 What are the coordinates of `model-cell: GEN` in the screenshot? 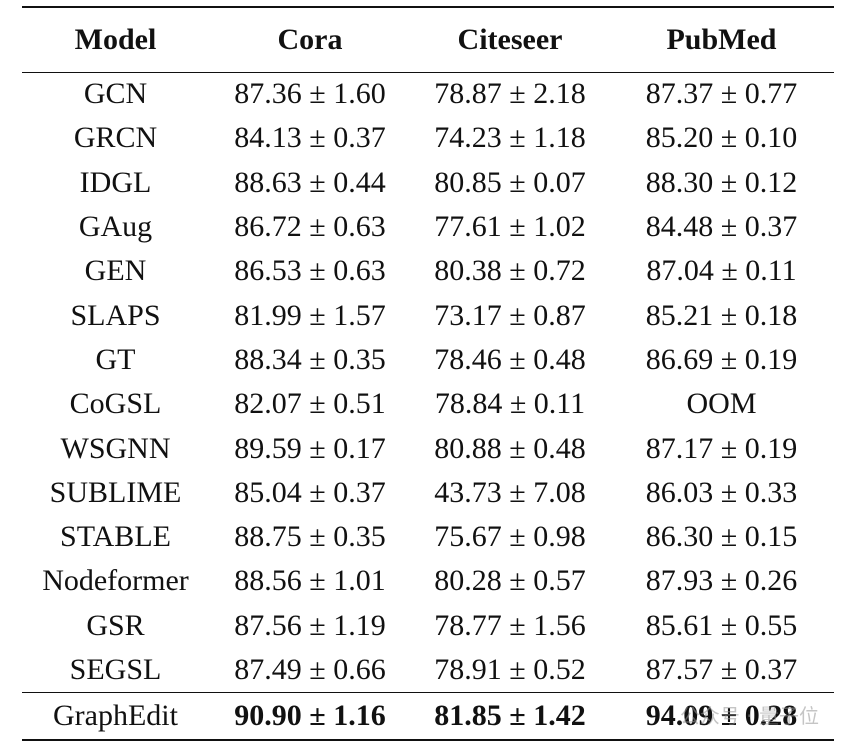 It's located at (115, 271).